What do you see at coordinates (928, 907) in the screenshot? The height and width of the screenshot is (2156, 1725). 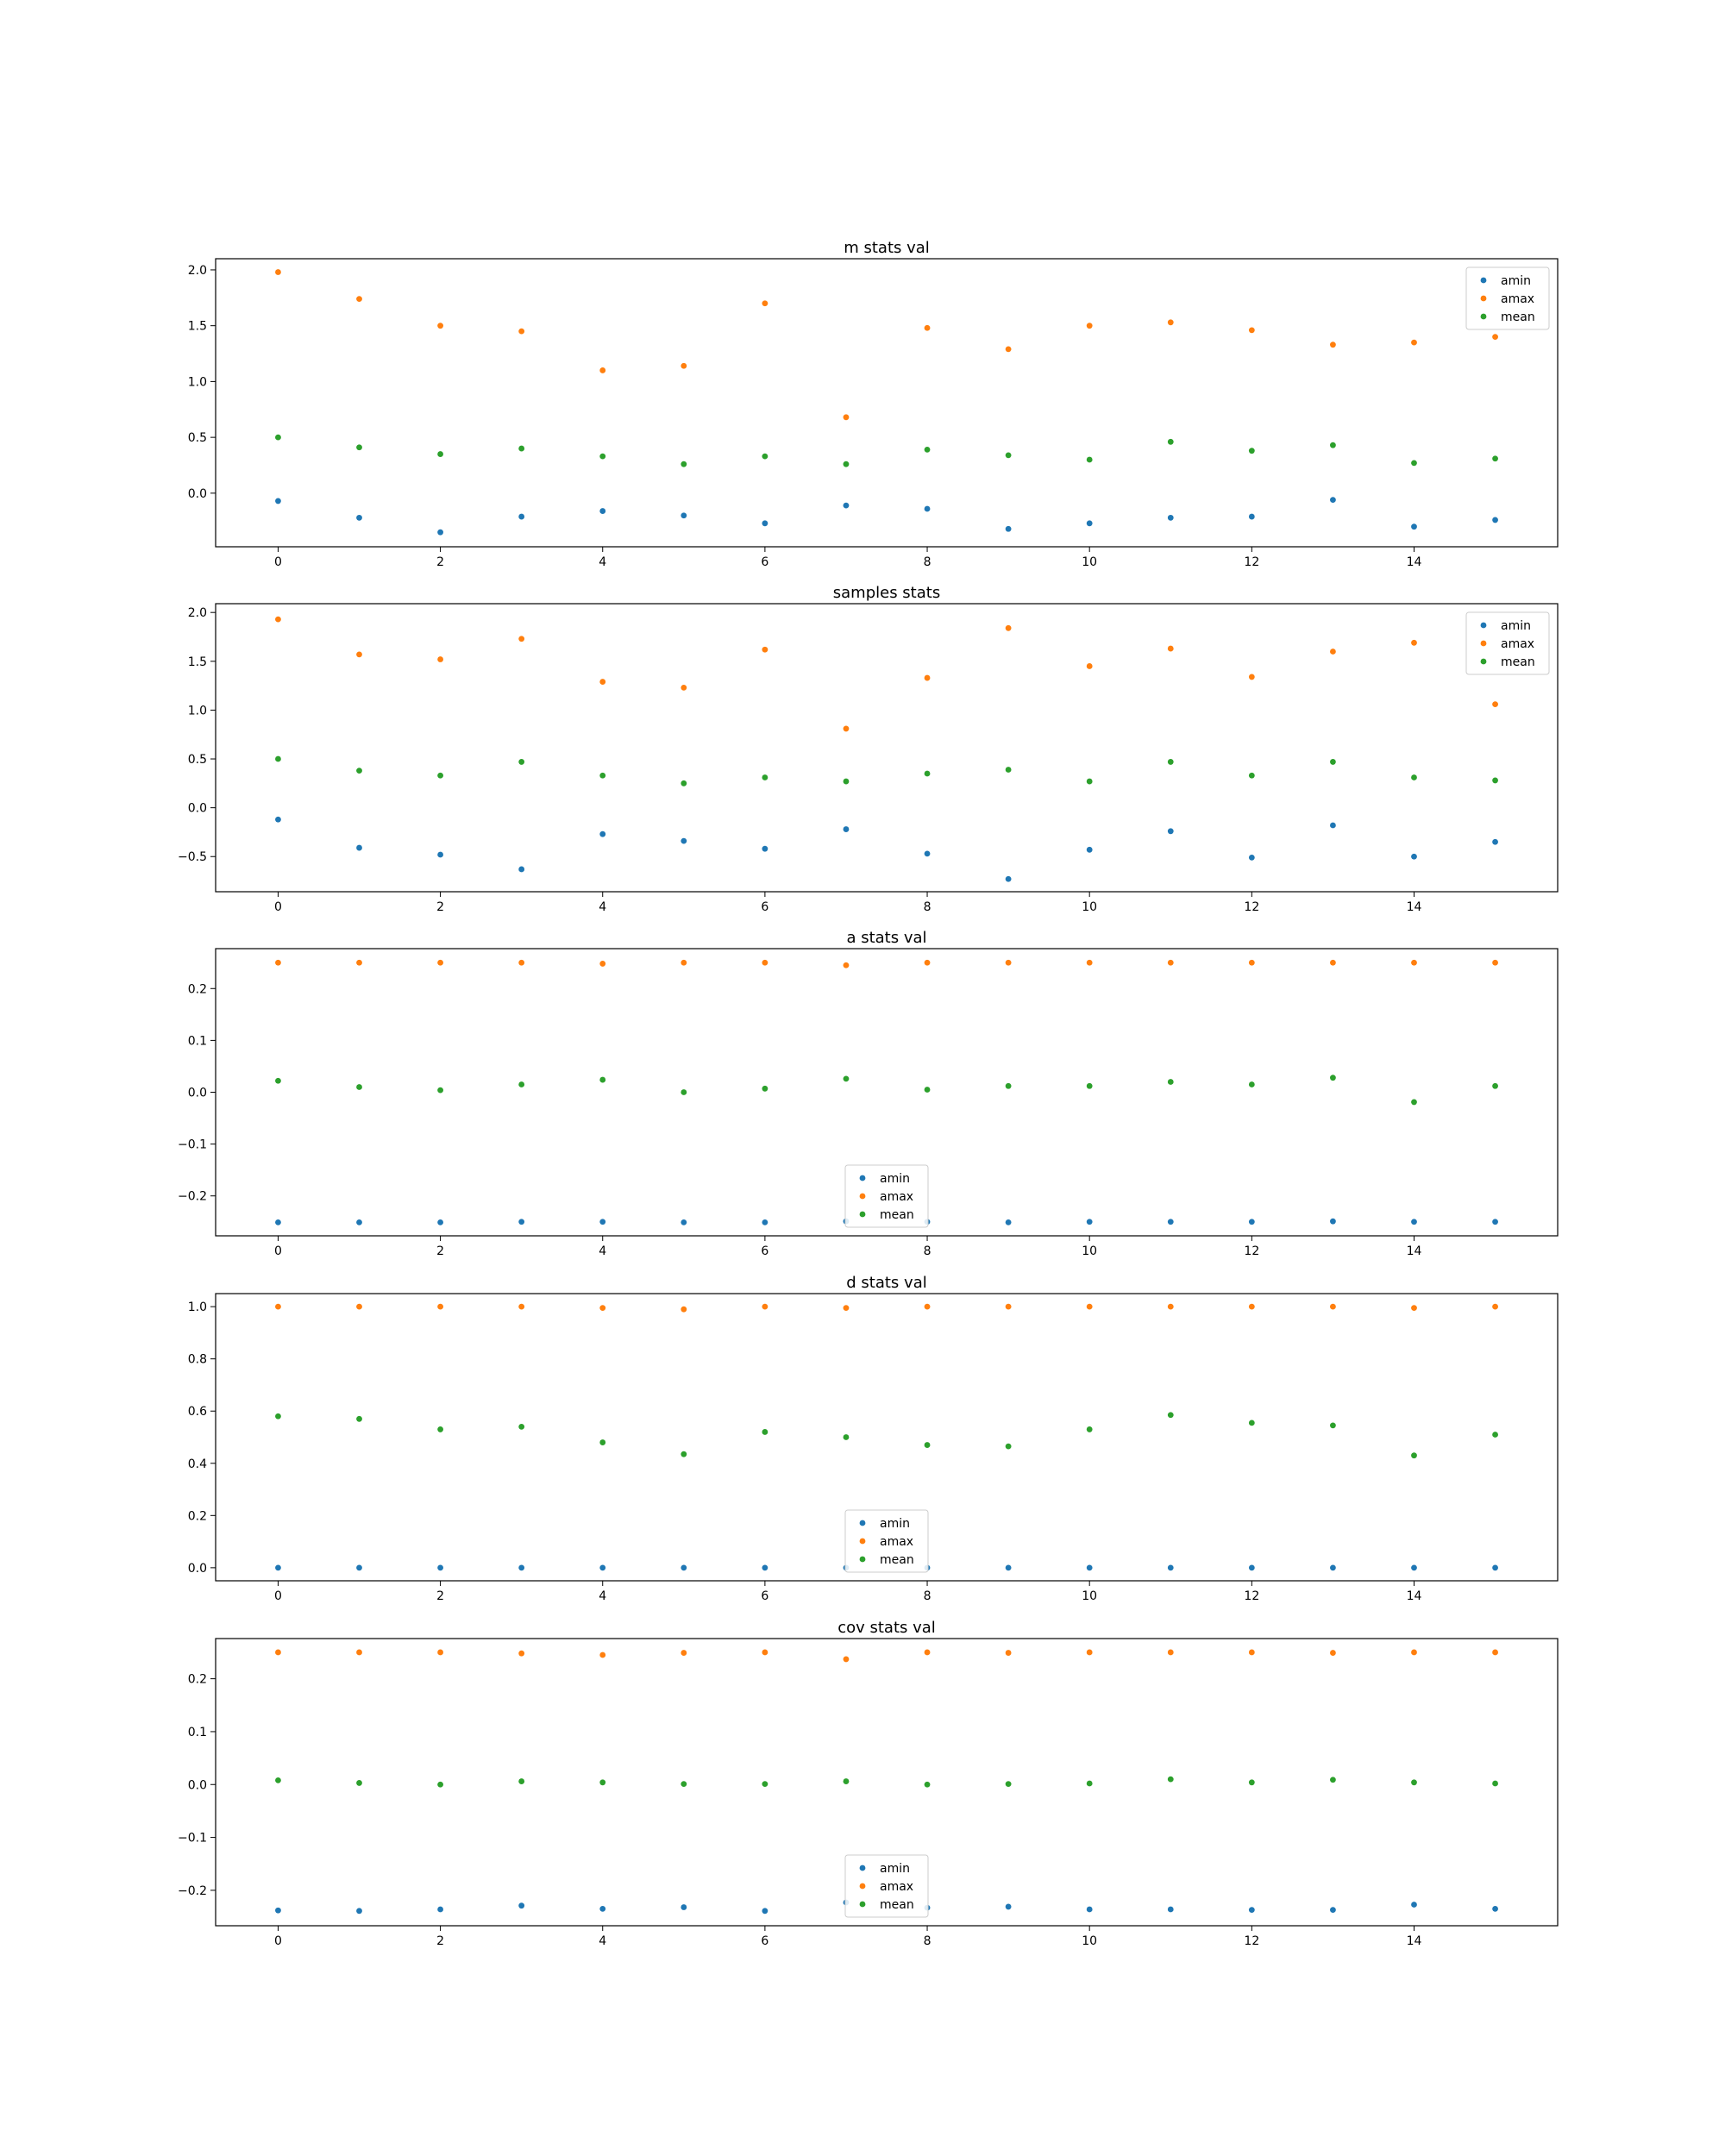 I see `x-tick-label: 8` at bounding box center [928, 907].